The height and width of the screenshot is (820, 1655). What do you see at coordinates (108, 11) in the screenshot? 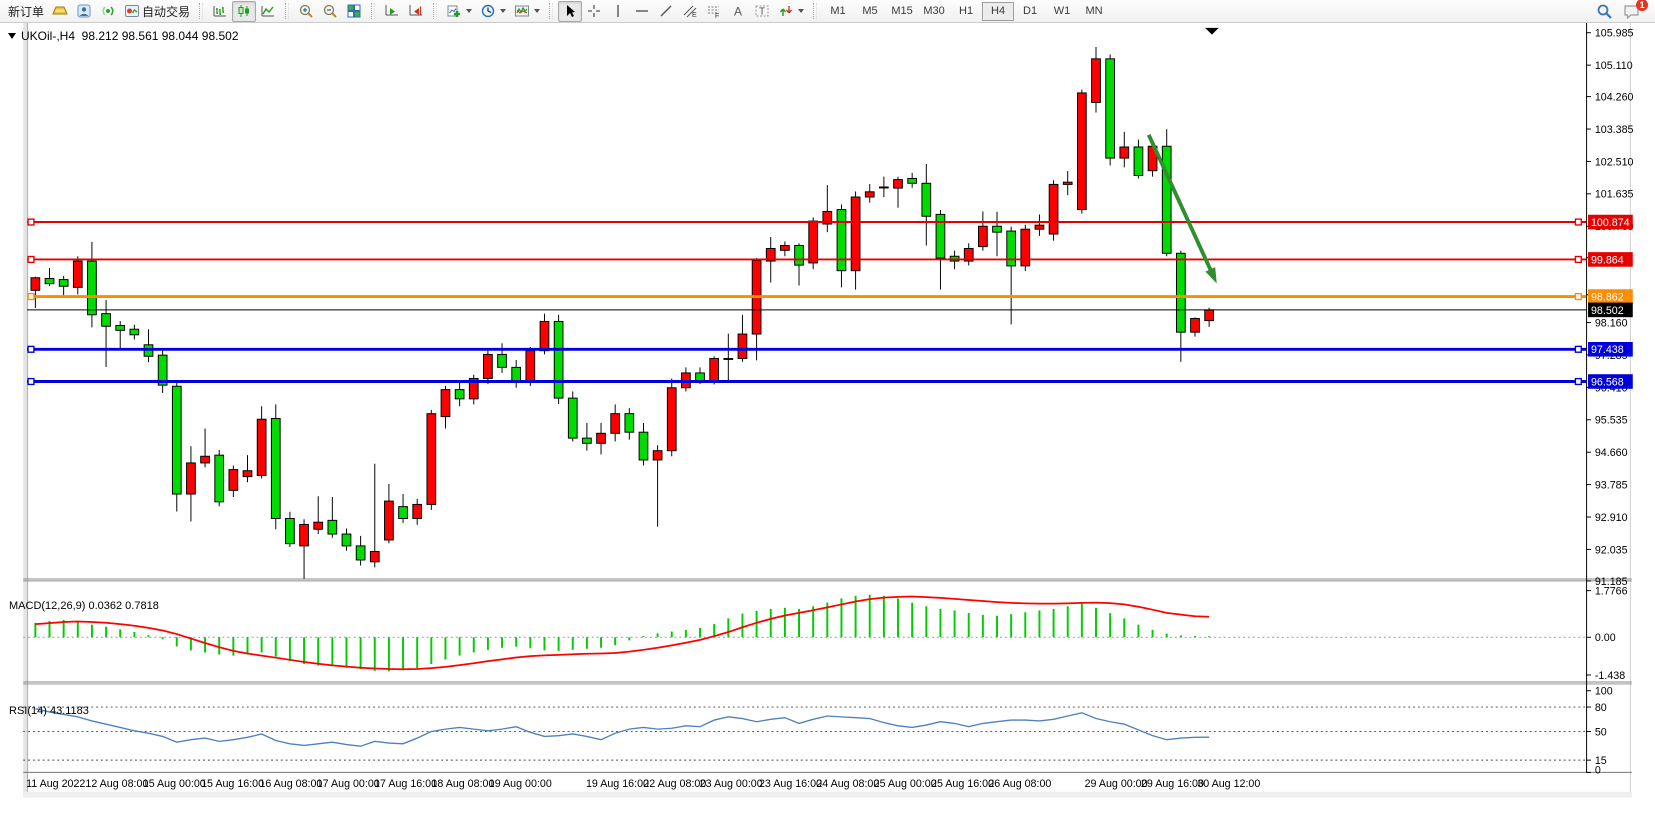
I see `signal-button` at bounding box center [108, 11].